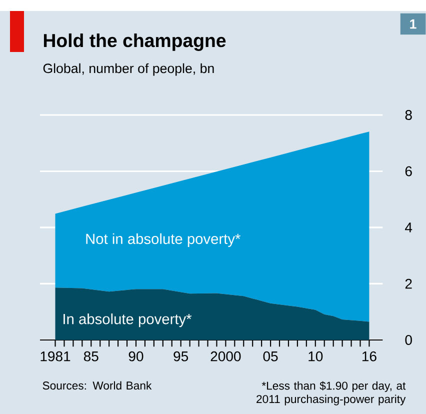 The image size is (426, 414). What do you see at coordinates (97, 385) in the screenshot?
I see `source-note: Sources: World Bank` at bounding box center [97, 385].